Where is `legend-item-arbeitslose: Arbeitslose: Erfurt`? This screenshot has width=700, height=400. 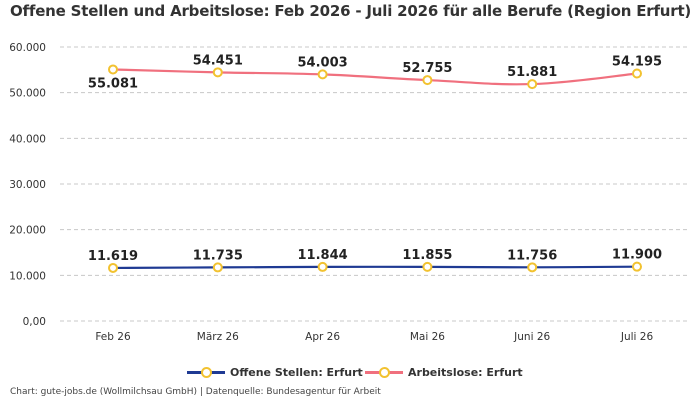 legend-item-arbeitslose: Arbeitslose: Erfurt is located at coordinates (444, 372).